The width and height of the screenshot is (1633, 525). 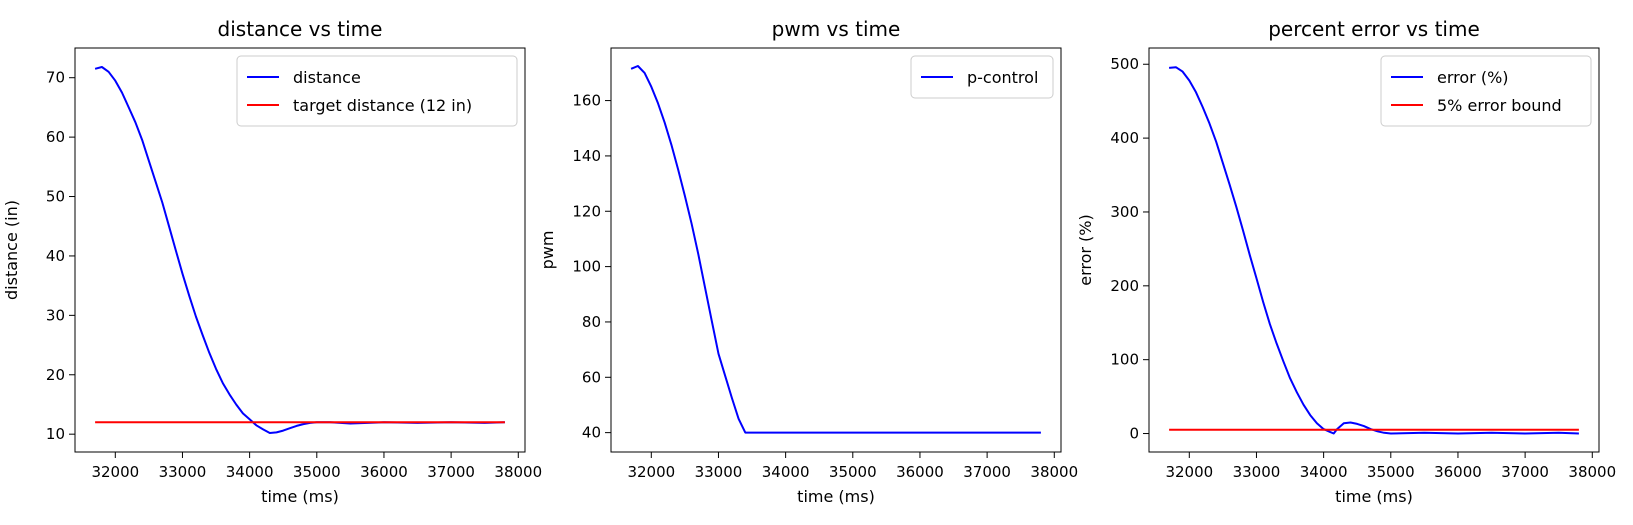 What do you see at coordinates (55, 434) in the screenshot?
I see `y-tick-label: 10` at bounding box center [55, 434].